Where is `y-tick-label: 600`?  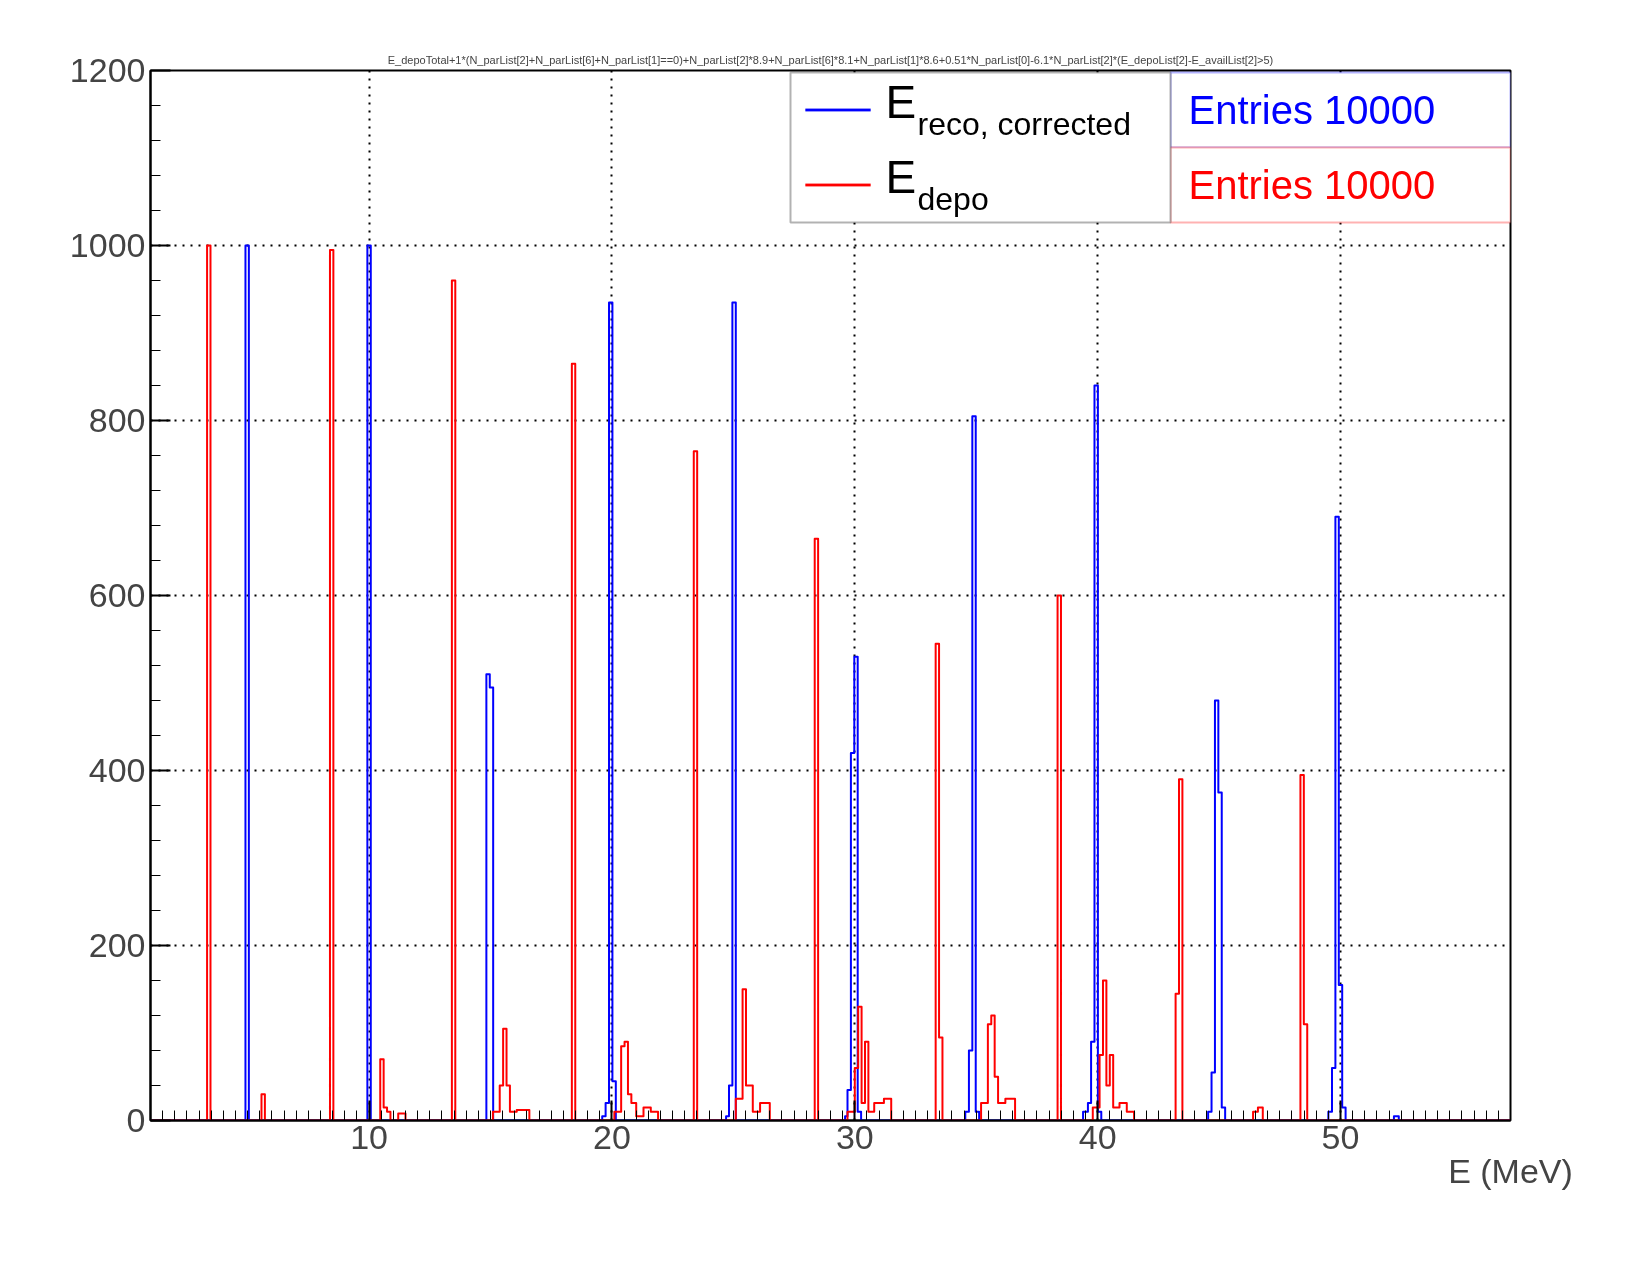 y-tick-label: 600 is located at coordinates (117, 595).